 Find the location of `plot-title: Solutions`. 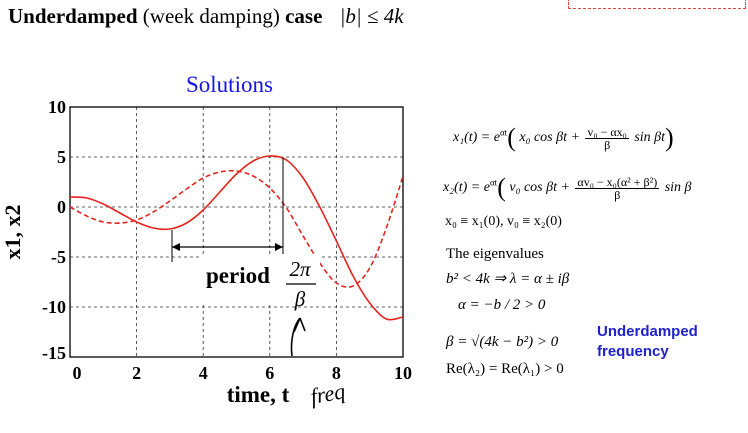

plot-title: Solutions is located at coordinates (229, 84).